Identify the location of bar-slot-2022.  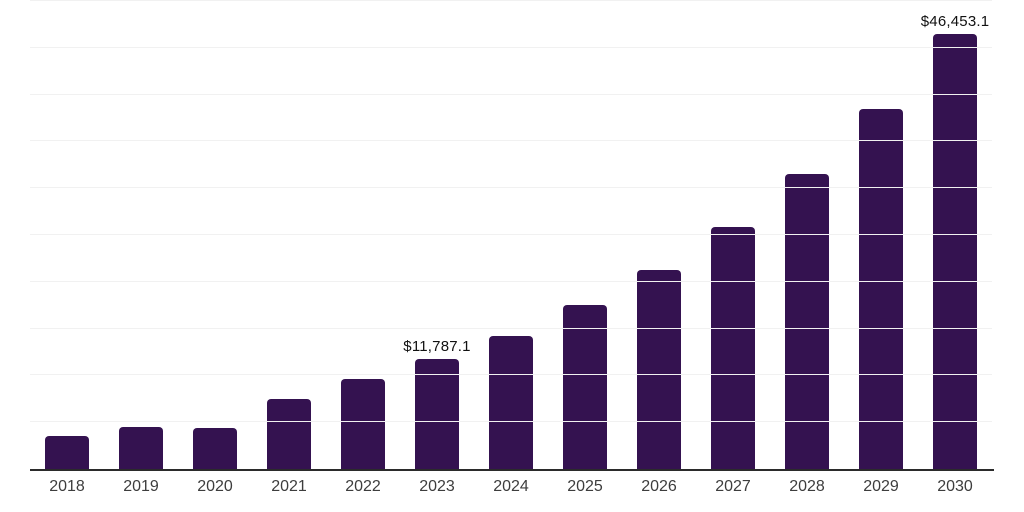
(363, 235).